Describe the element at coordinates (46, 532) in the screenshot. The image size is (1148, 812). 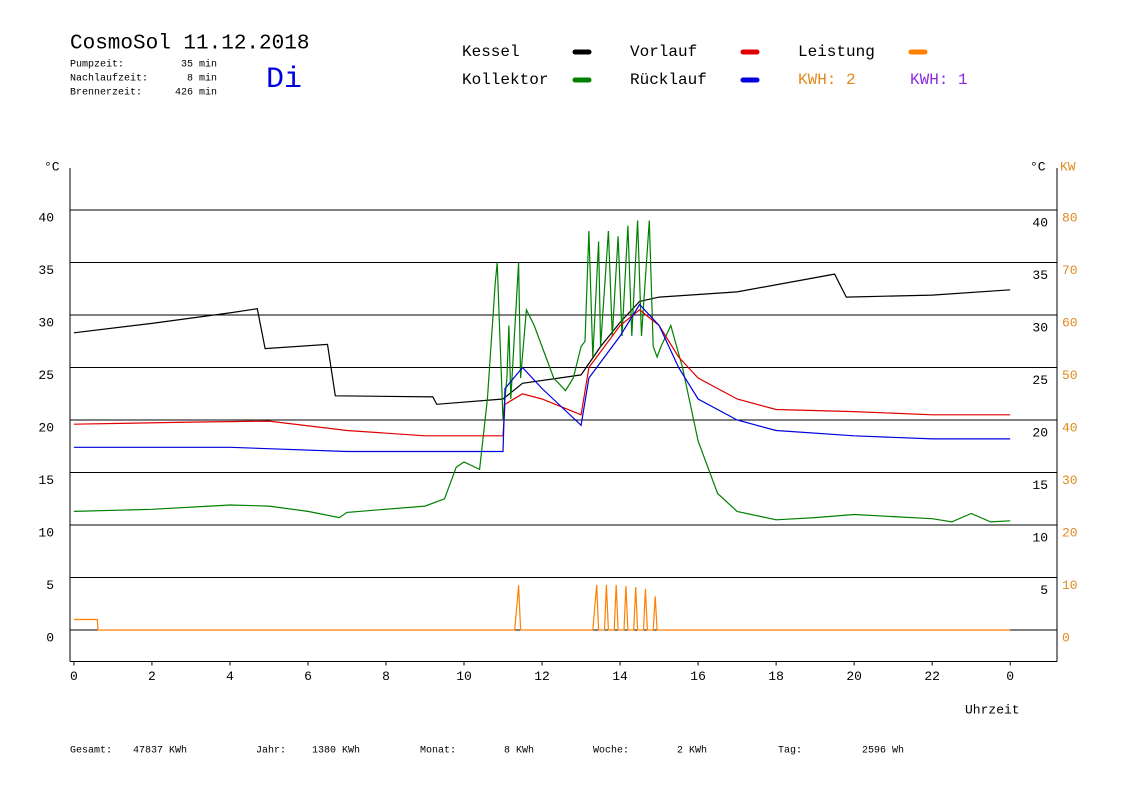
I see `y-tick-label: 10` at that location.